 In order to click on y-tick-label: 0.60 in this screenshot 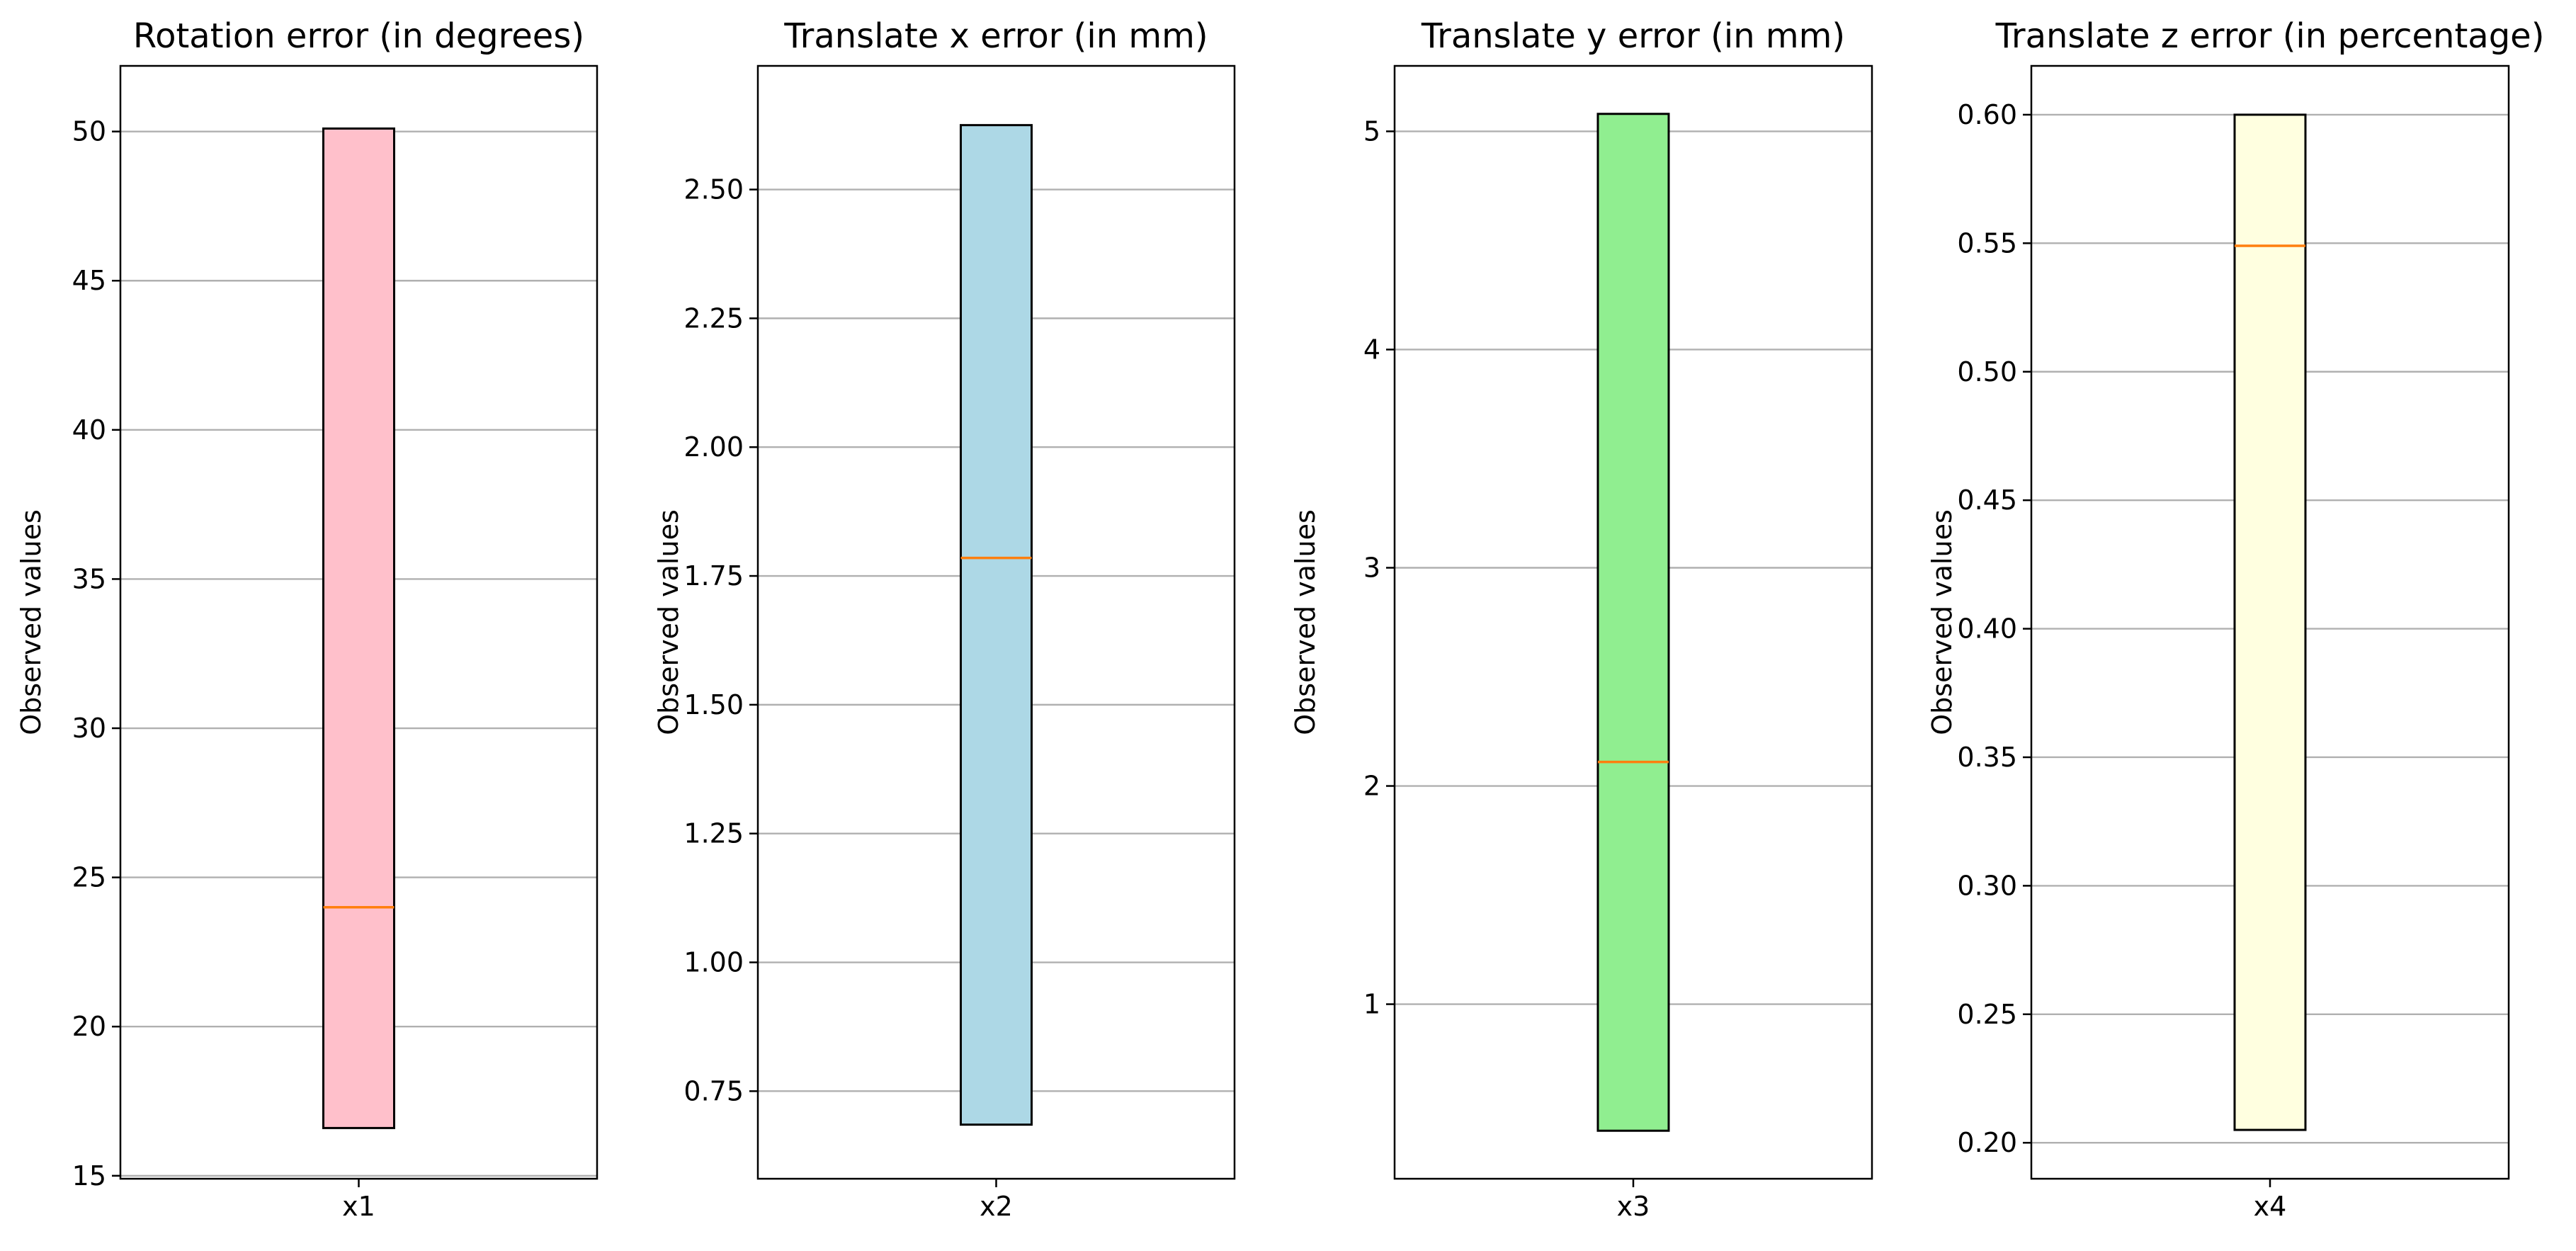, I will do `click(1987, 114)`.